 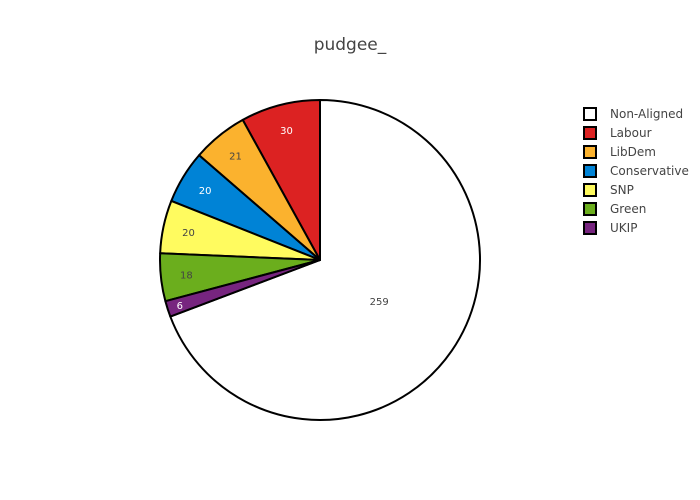 I want to click on legend-label: Green, so click(x=628, y=209).